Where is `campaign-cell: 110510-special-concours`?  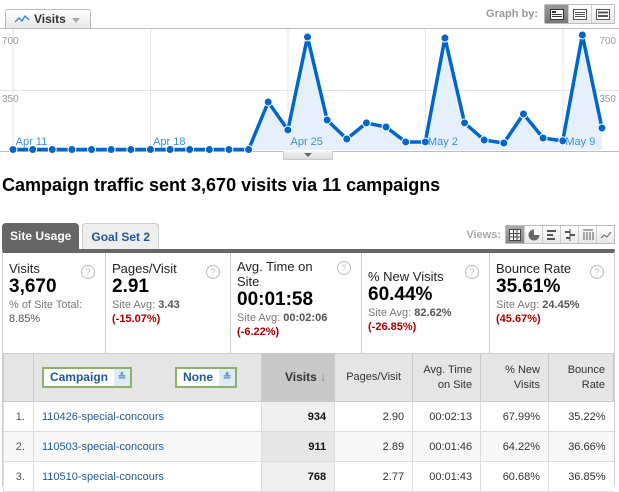
campaign-cell: 110510-special-concours is located at coordinates (147, 476).